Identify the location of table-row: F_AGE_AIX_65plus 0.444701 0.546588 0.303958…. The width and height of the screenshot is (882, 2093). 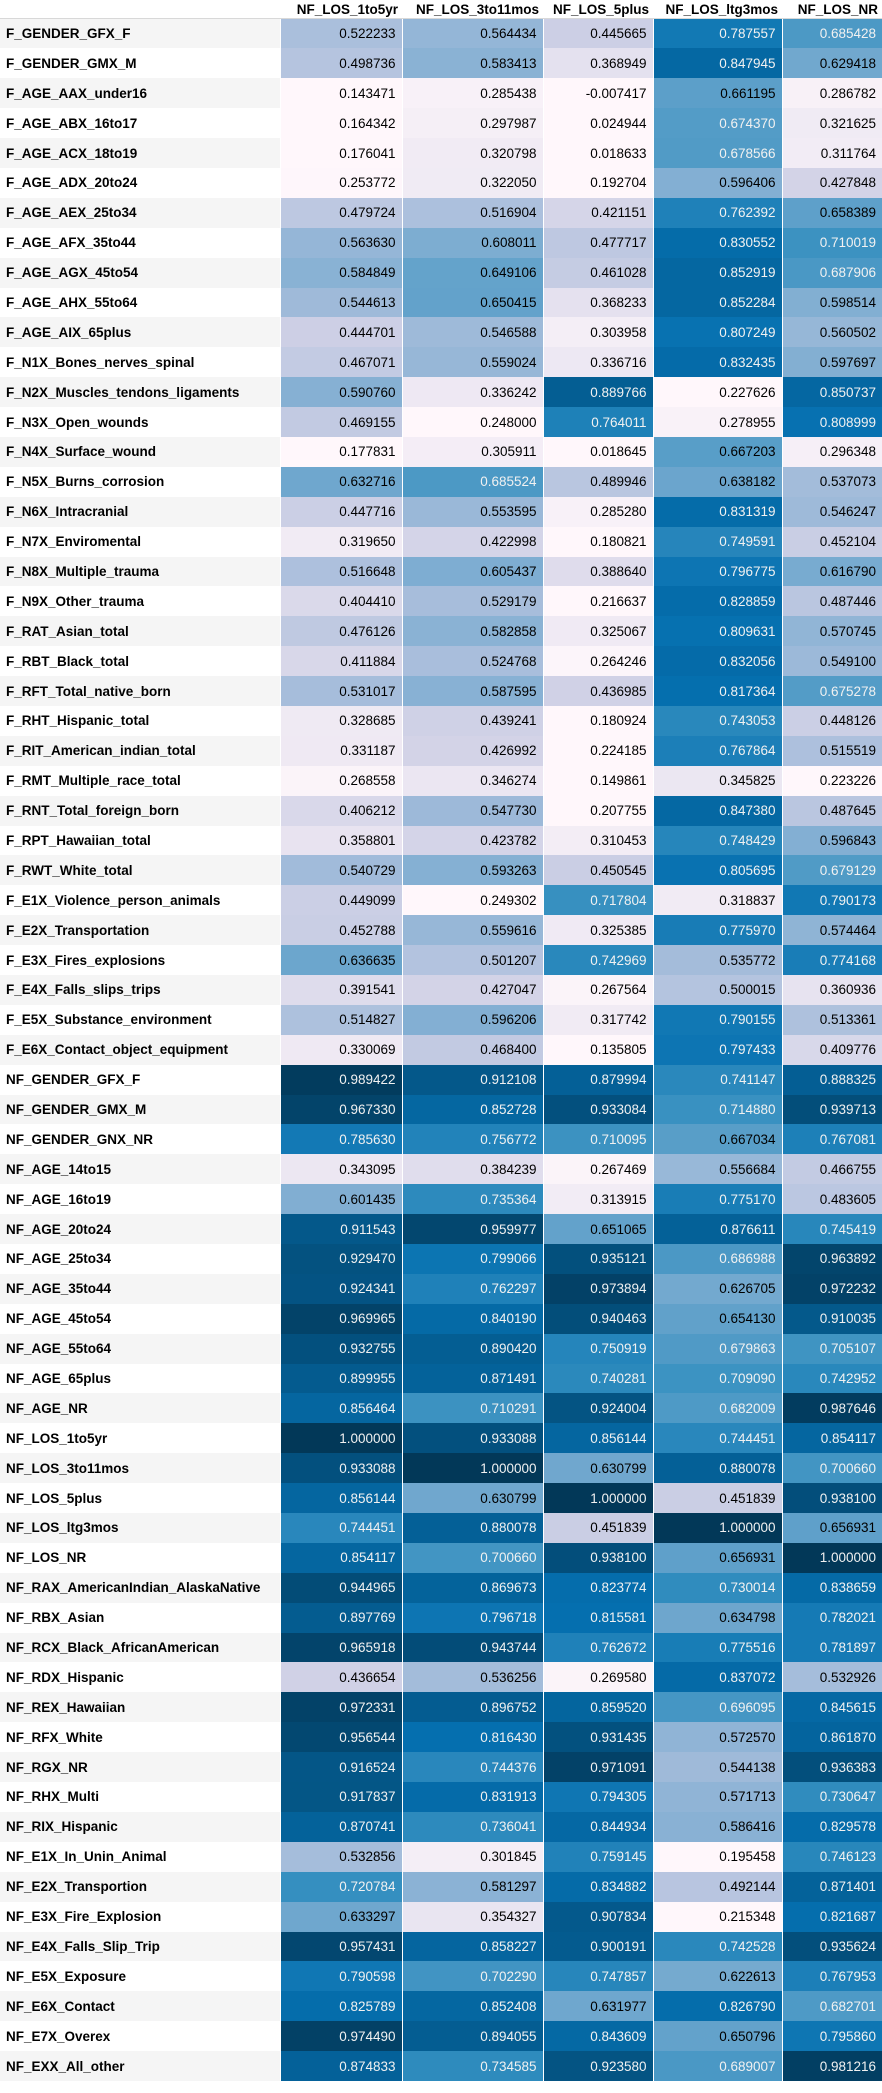
(441, 332).